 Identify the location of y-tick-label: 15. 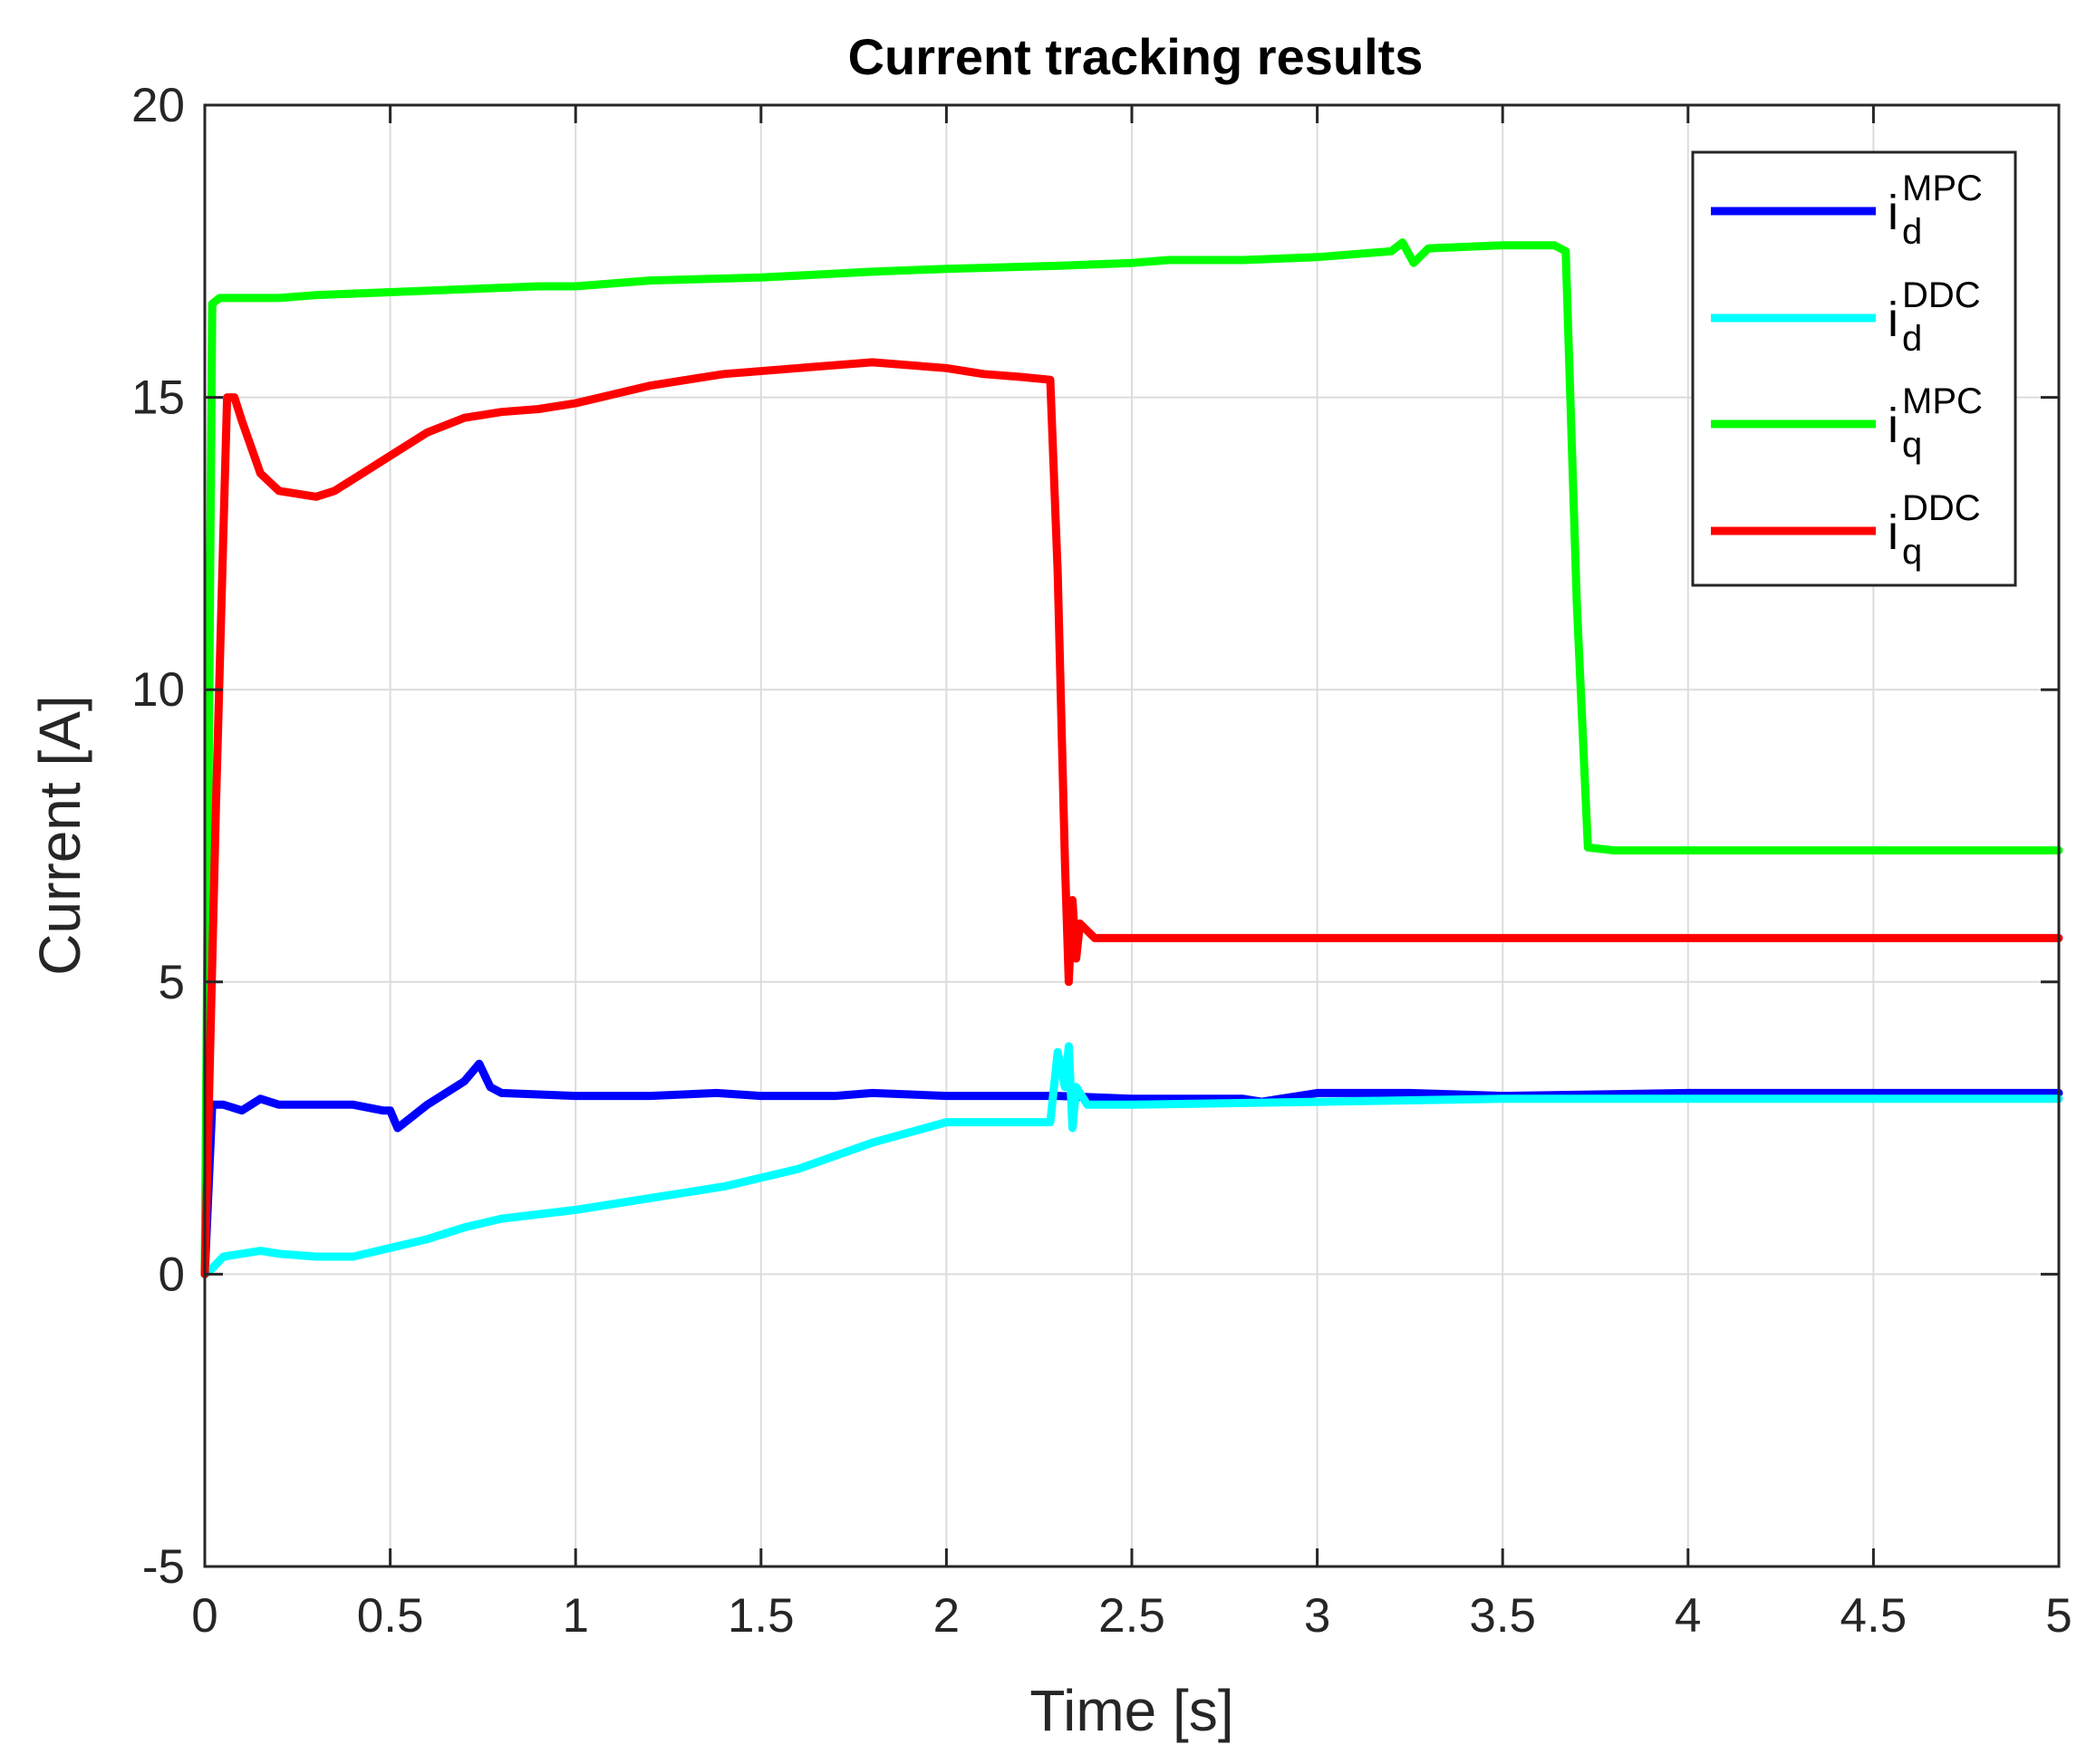
(158, 398).